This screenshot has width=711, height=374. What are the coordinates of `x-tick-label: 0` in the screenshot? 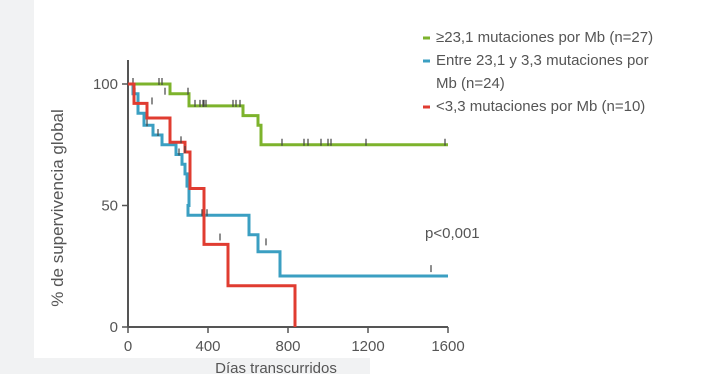 It's located at (128, 346).